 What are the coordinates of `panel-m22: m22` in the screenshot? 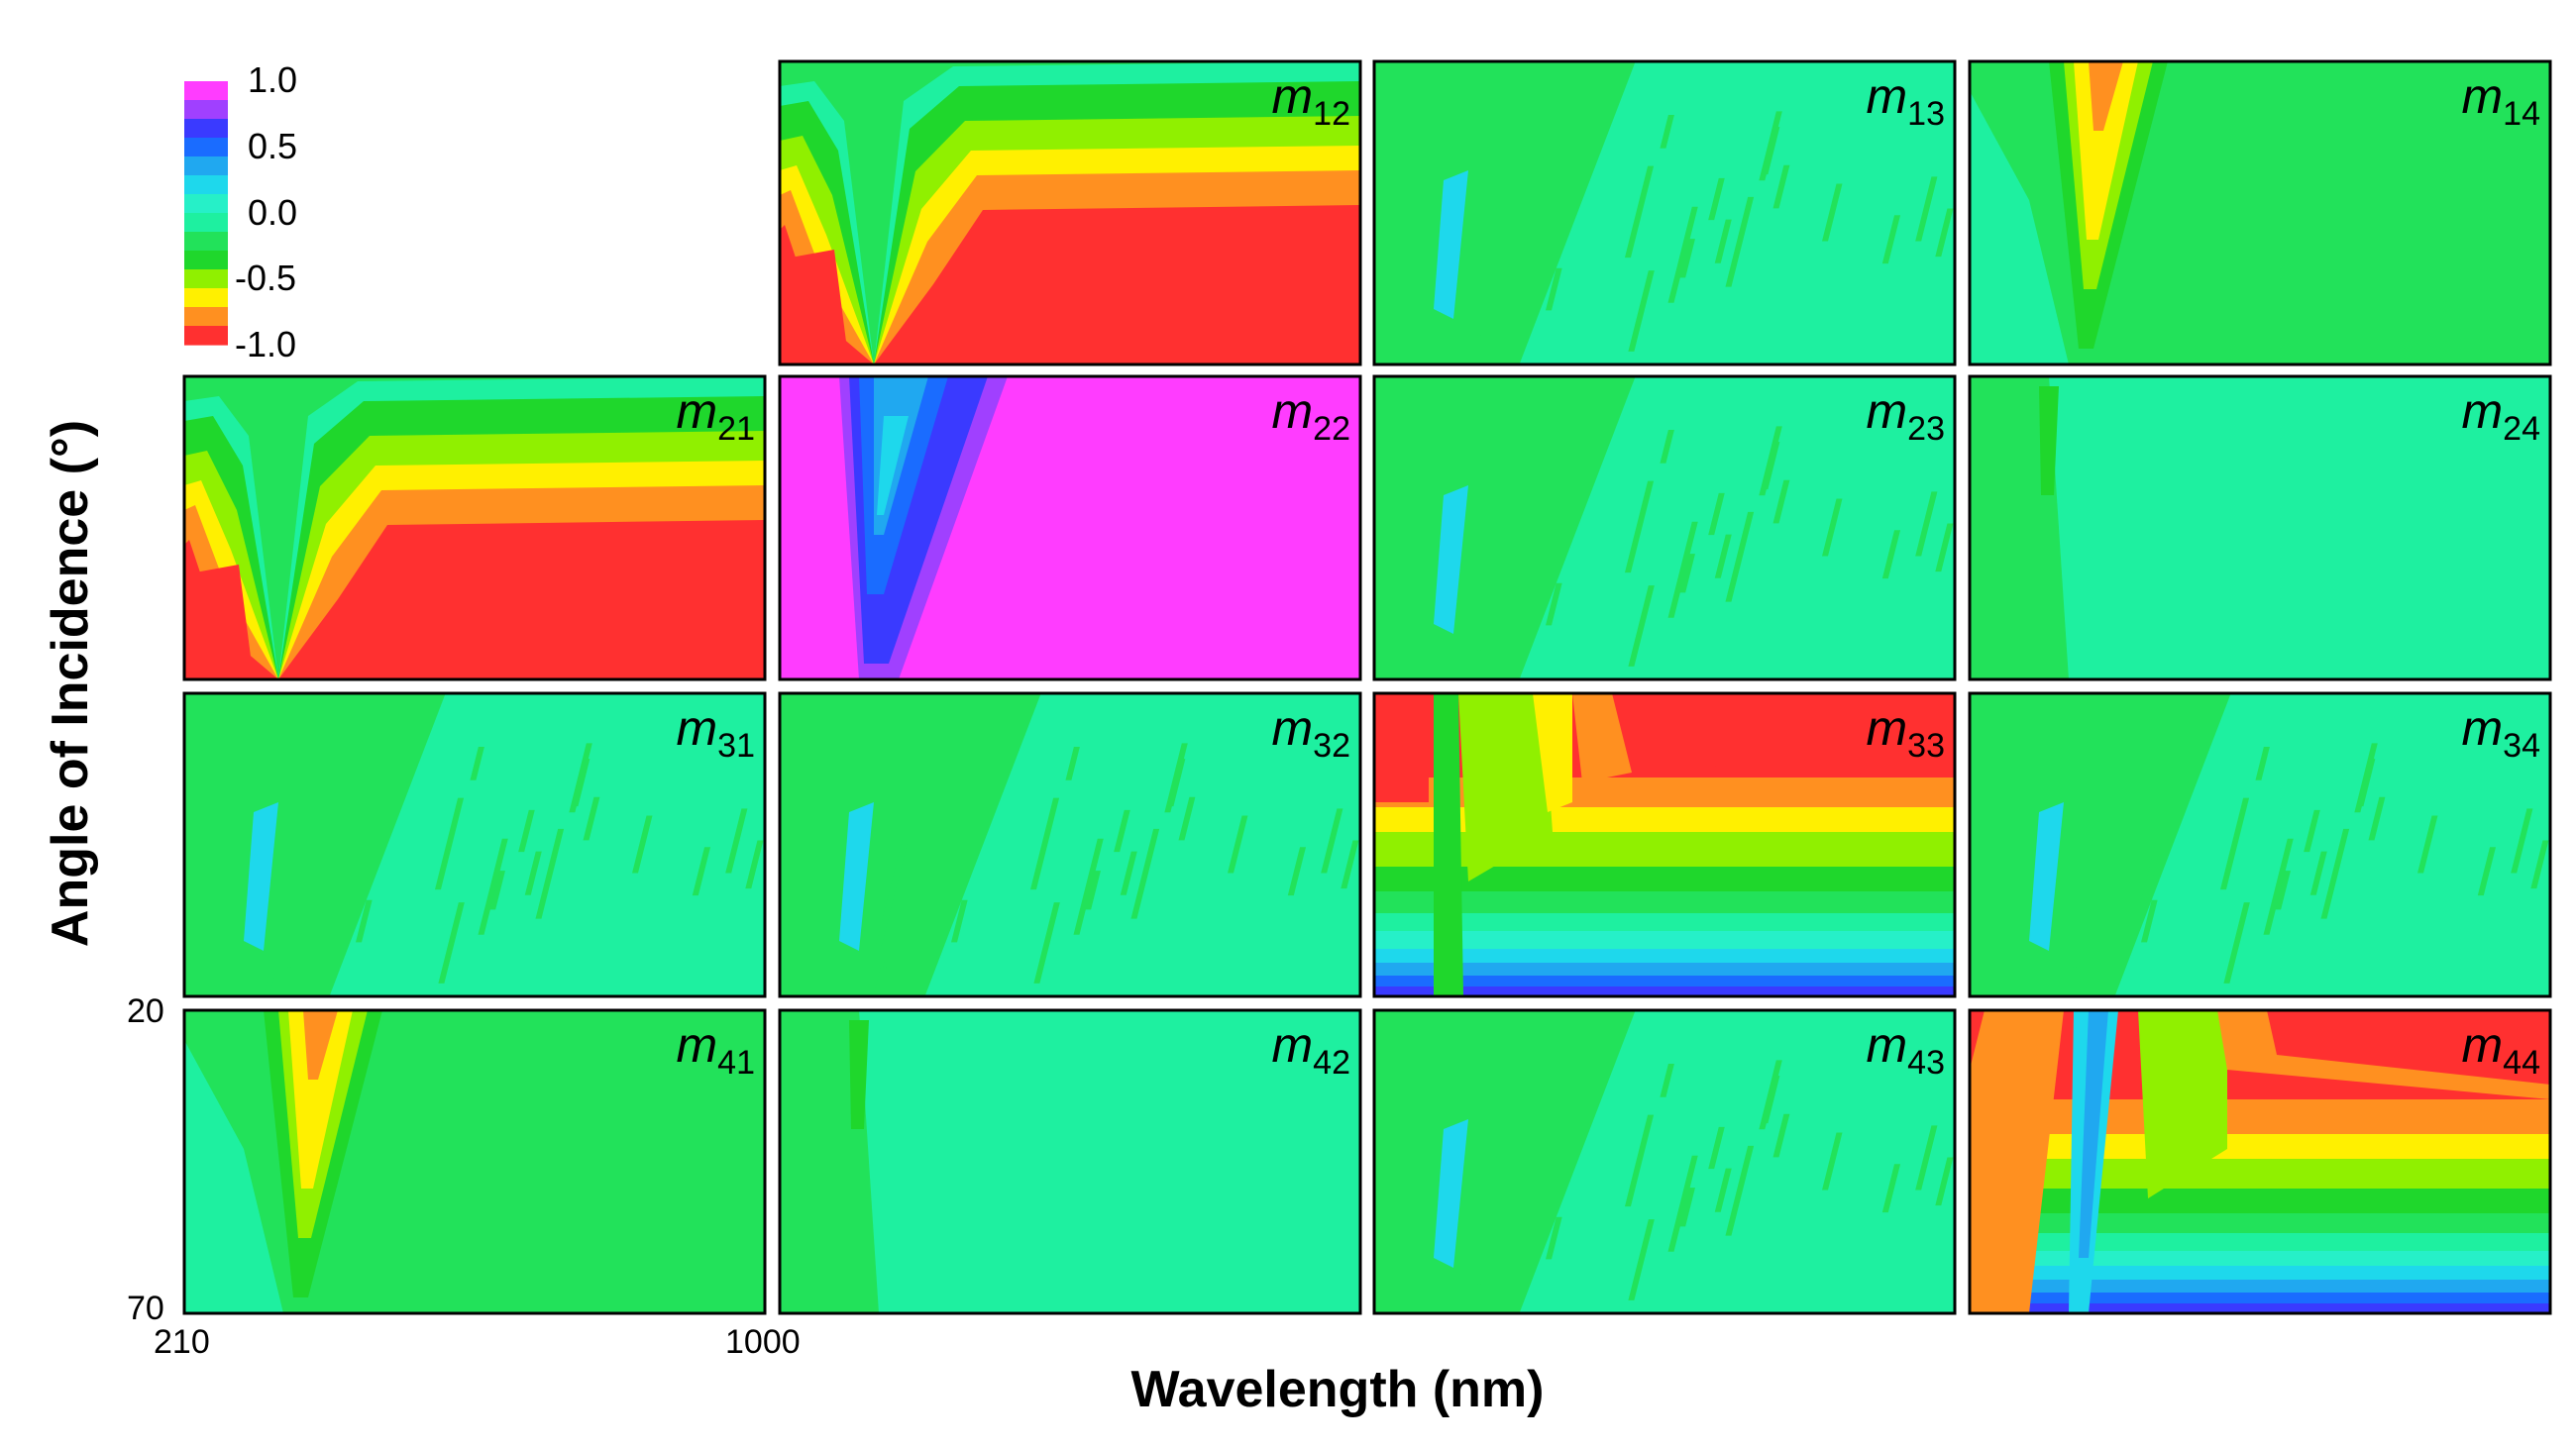 It's located at (1070, 527).